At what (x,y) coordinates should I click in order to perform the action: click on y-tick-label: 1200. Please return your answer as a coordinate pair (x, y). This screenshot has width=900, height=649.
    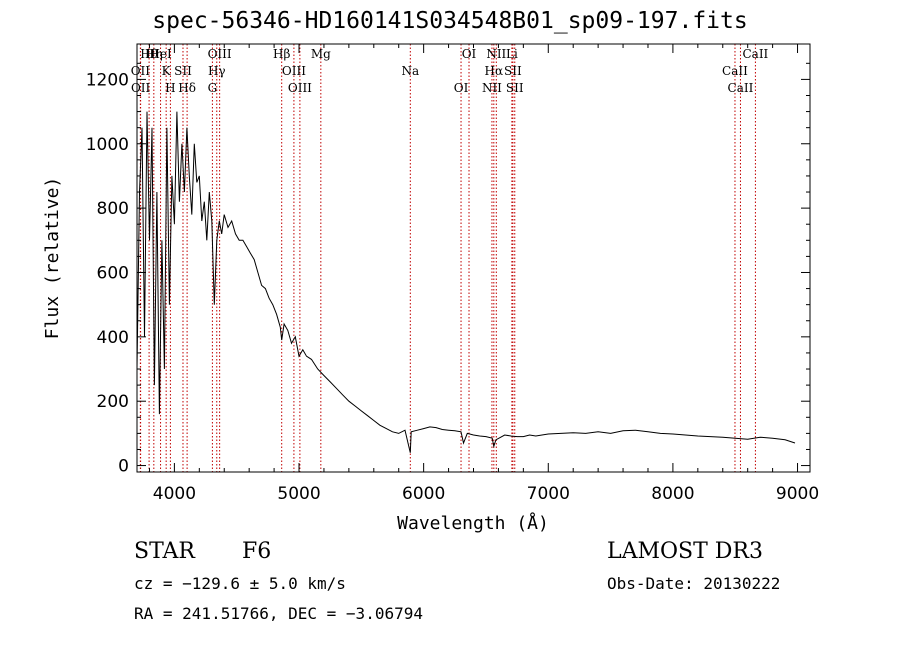
    Looking at the image, I should click on (107, 80).